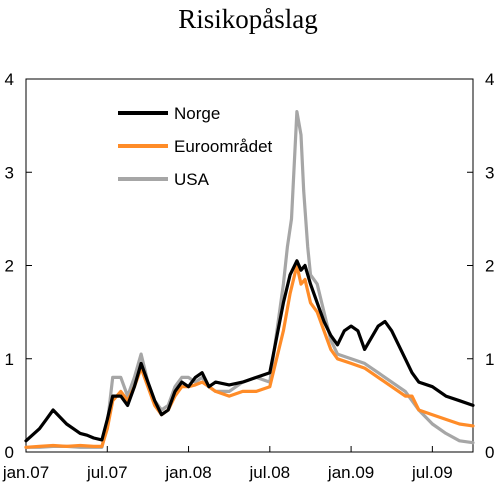 The width and height of the screenshot is (500, 493). I want to click on y-tick-label-right: 0, so click(489, 452).